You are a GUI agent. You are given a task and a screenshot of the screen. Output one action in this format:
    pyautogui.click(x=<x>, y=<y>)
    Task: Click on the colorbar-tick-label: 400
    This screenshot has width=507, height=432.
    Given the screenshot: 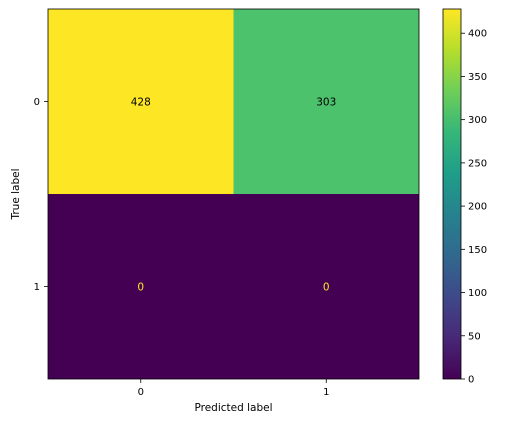 What is the action you would take?
    pyautogui.click(x=477, y=34)
    